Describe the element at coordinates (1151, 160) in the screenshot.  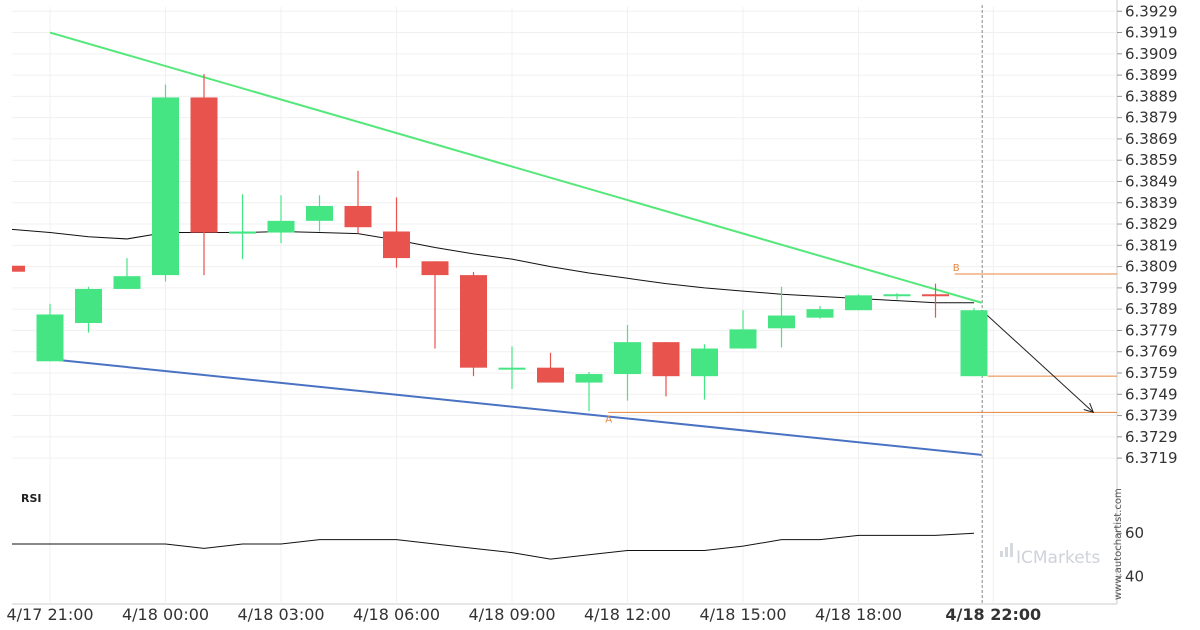
I see `y-tick-label: 6.3859` at that location.